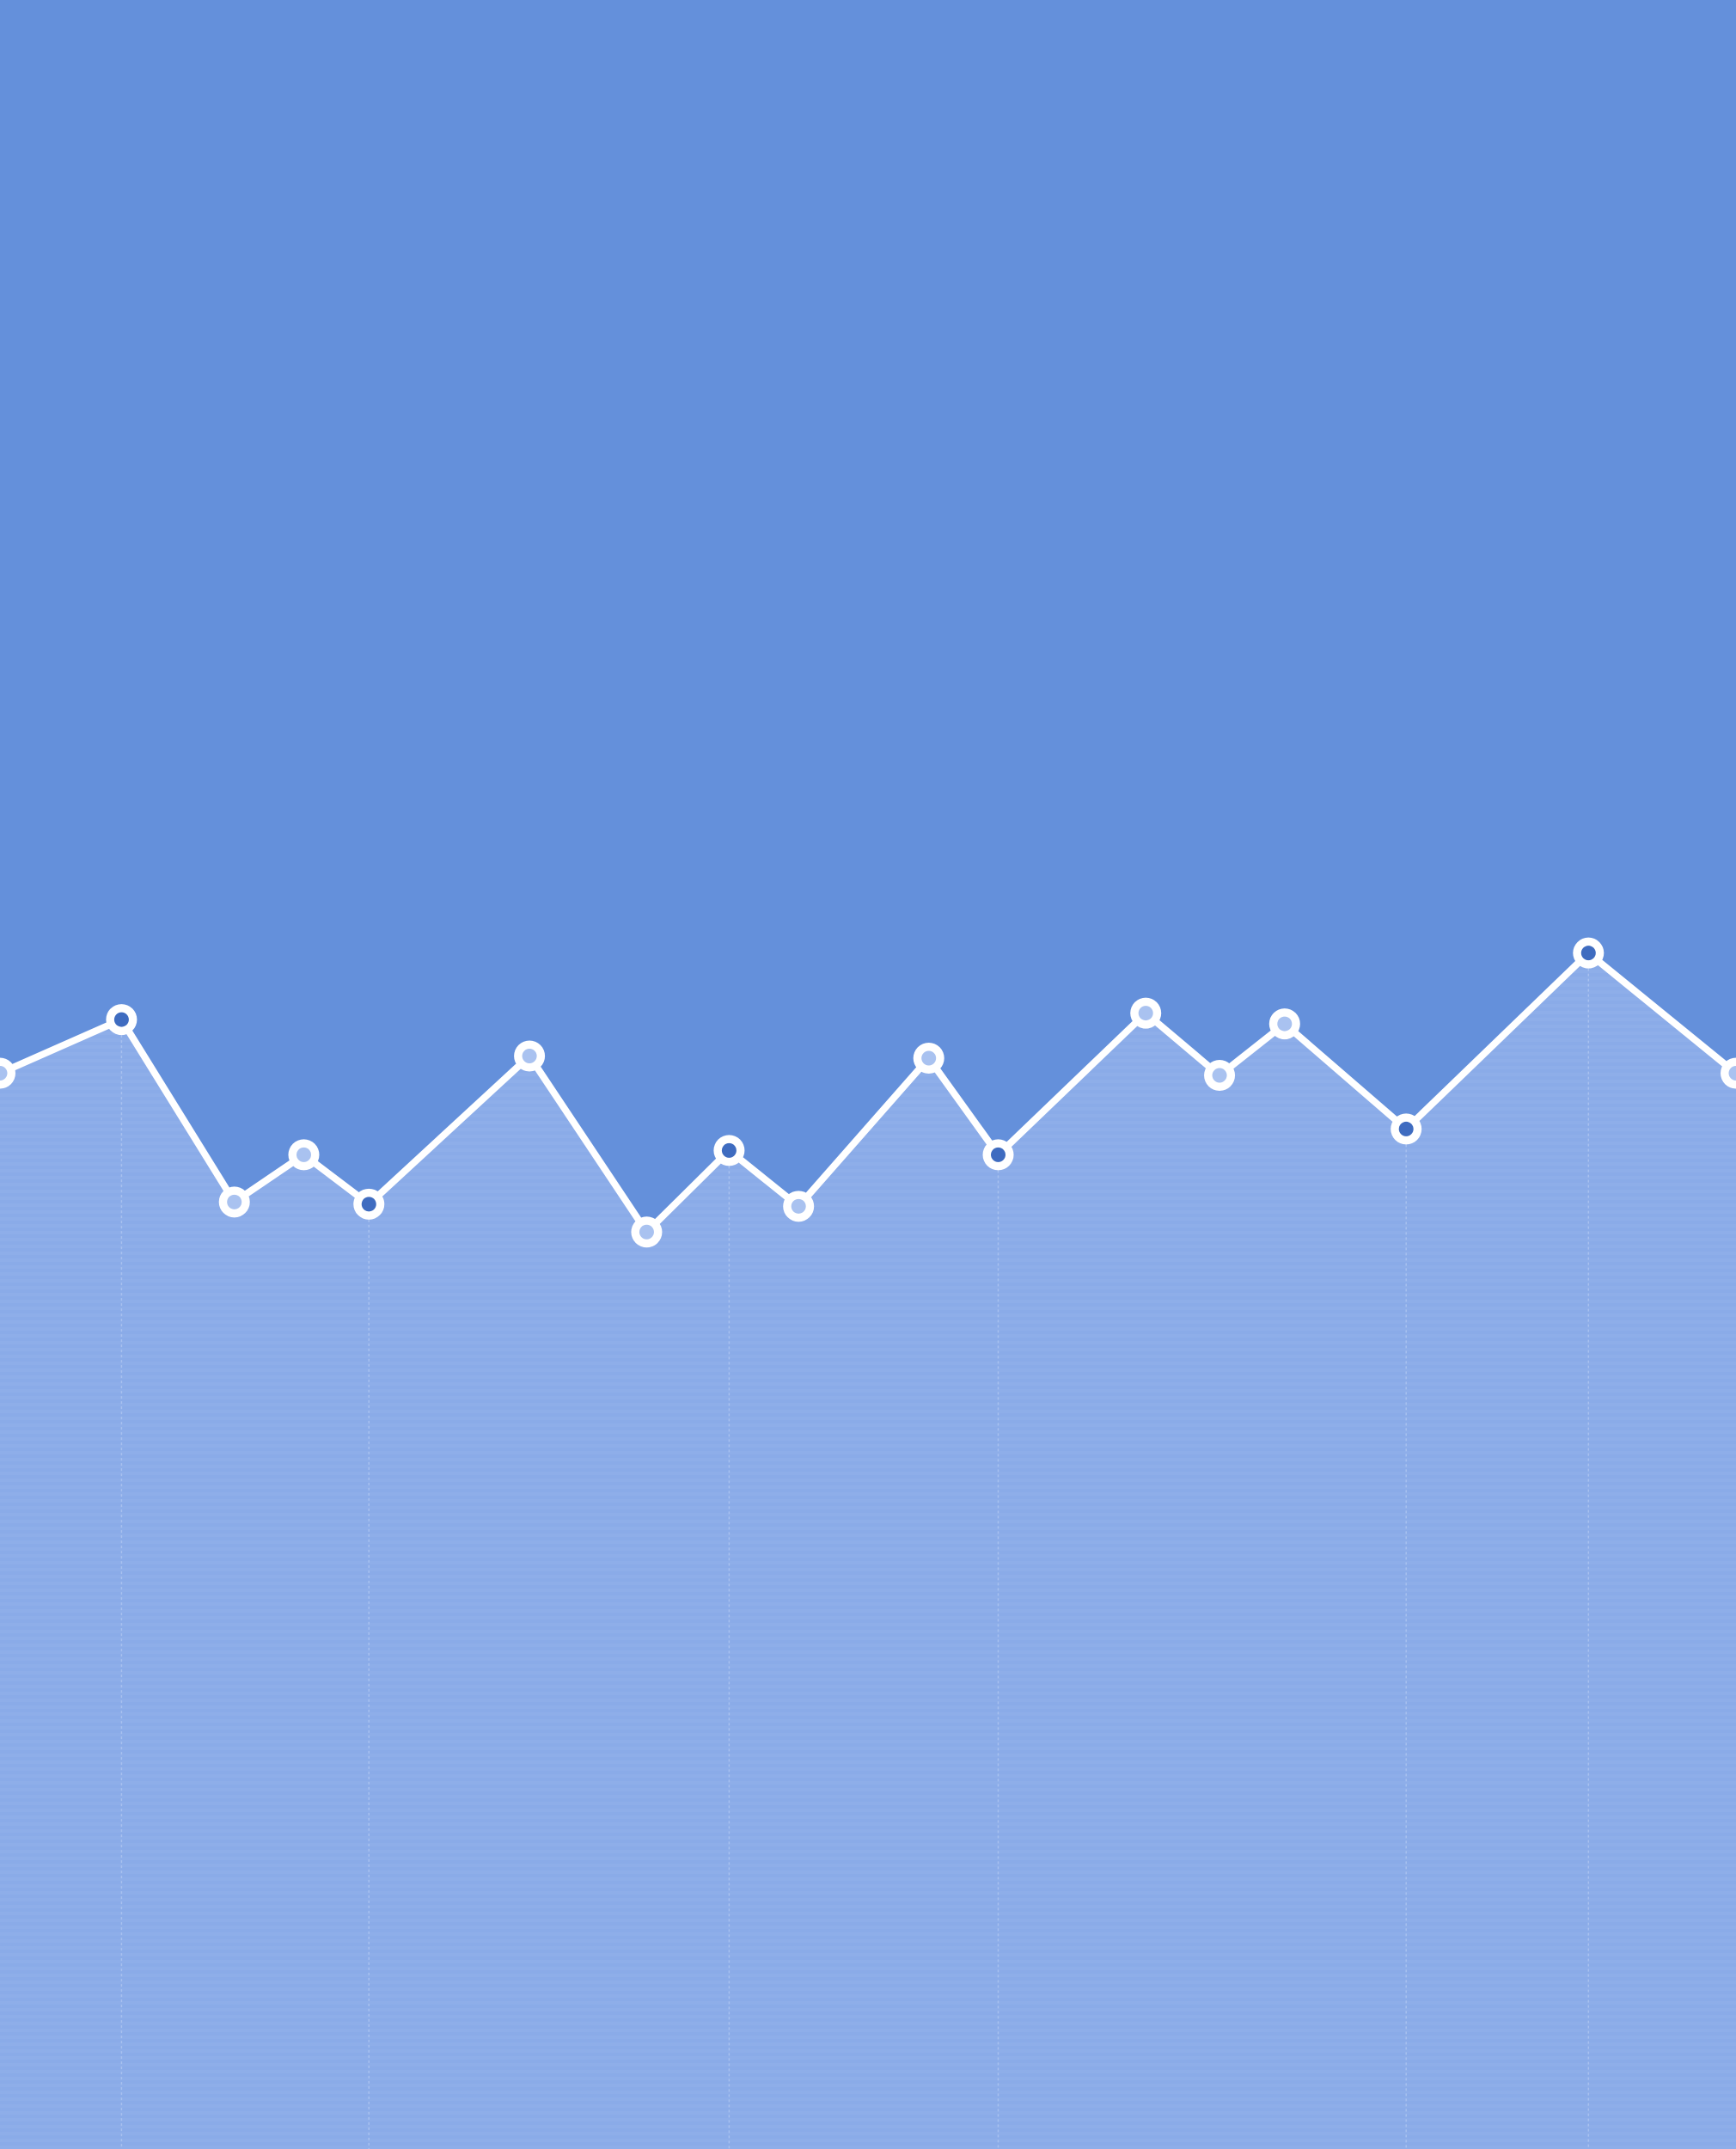 The height and width of the screenshot is (2149, 1736). What do you see at coordinates (868, 1092) in the screenshot?
I see `data-points` at bounding box center [868, 1092].